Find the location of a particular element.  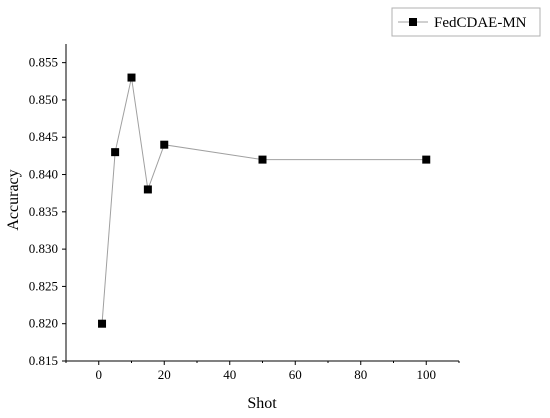

x-tick-label: 80 is located at coordinates (360, 374).